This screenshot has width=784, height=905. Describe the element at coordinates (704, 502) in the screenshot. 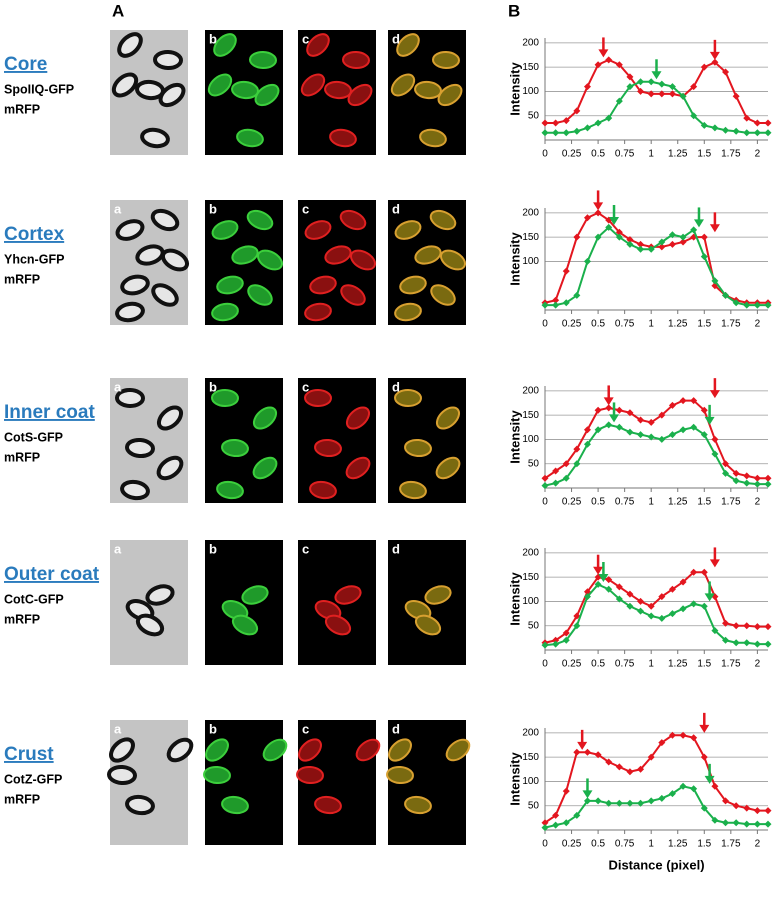

I see `x-tick-label: 1.5` at that location.